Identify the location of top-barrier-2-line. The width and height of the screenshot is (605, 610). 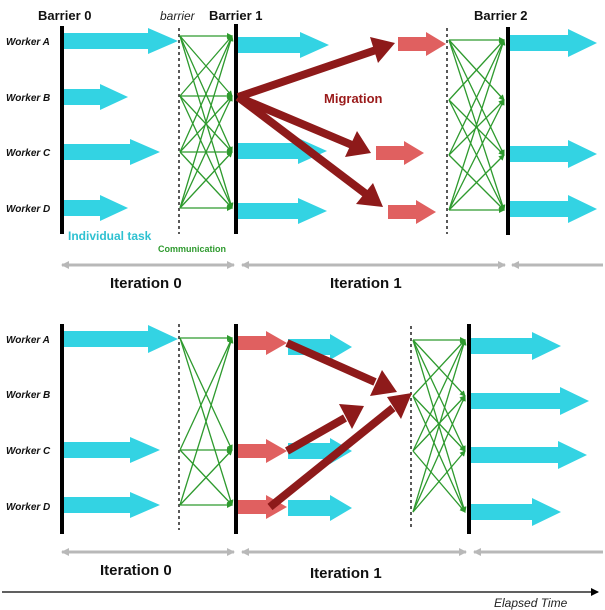
(508, 131).